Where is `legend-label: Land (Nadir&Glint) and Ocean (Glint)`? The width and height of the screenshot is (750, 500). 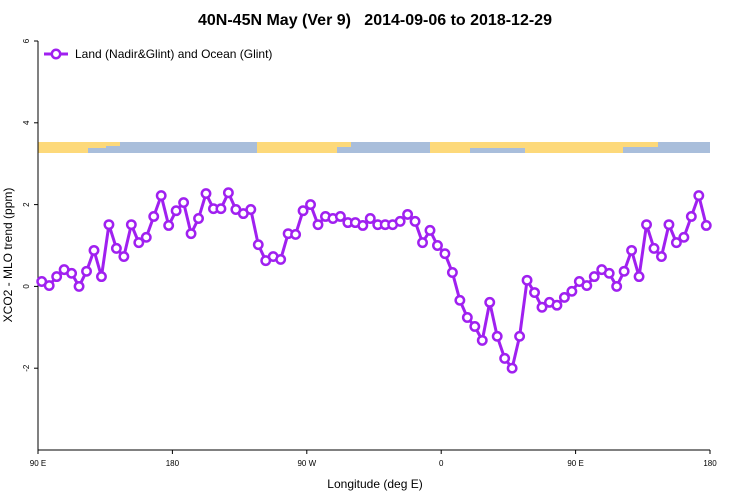
legend-label: Land (Nadir&Glint) and Ocean (Glint) is located at coordinates (173, 54).